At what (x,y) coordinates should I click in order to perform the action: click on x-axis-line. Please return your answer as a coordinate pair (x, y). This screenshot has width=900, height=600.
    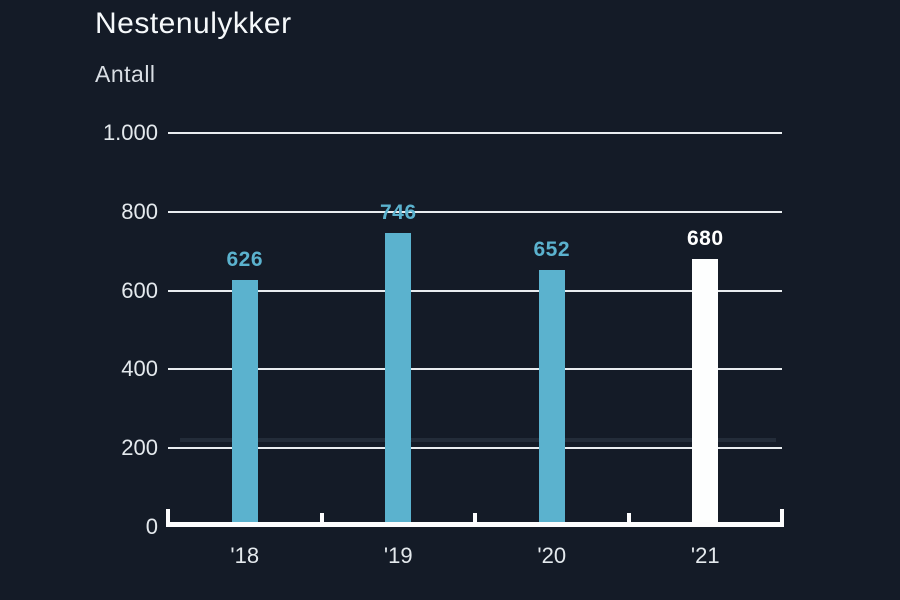
    Looking at the image, I should click on (475, 524).